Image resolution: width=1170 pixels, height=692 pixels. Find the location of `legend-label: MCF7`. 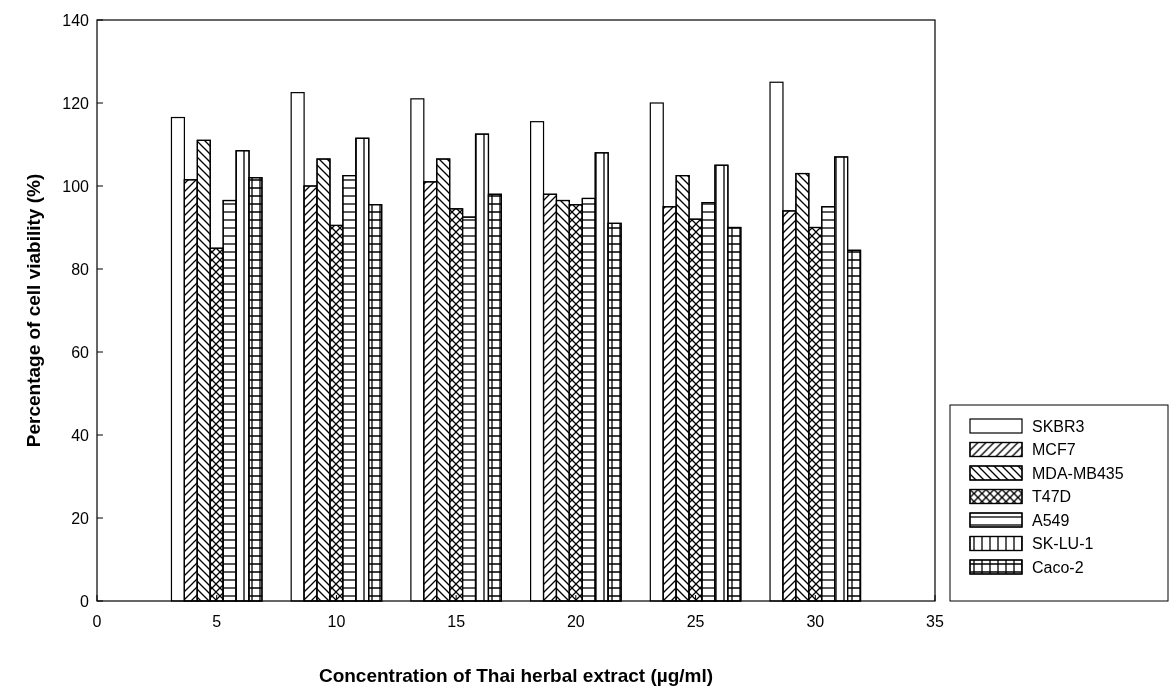

legend-label: MCF7 is located at coordinates (1054, 450).